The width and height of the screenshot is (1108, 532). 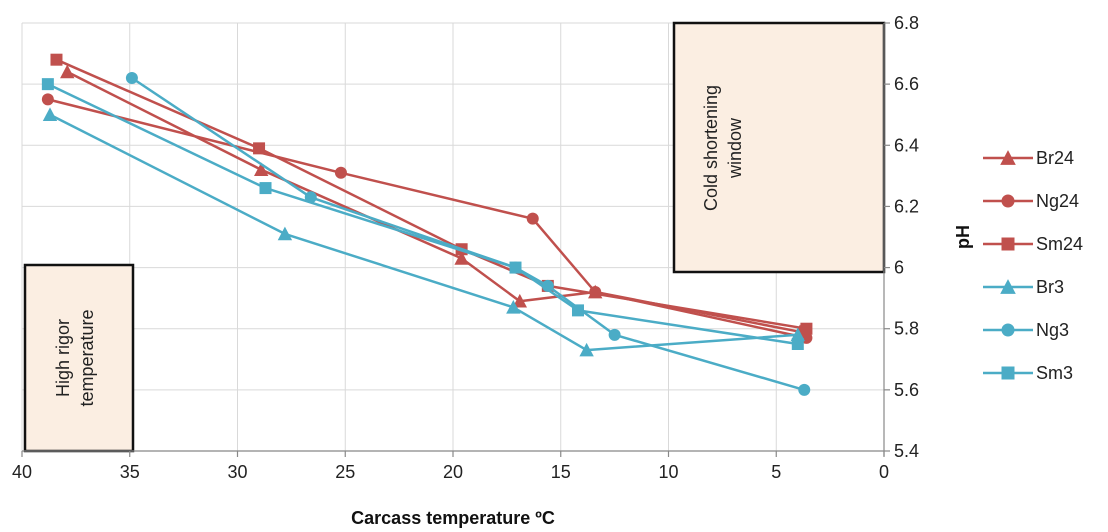 What do you see at coordinates (668, 472) in the screenshot?
I see `x-tick-label: 10` at bounding box center [668, 472].